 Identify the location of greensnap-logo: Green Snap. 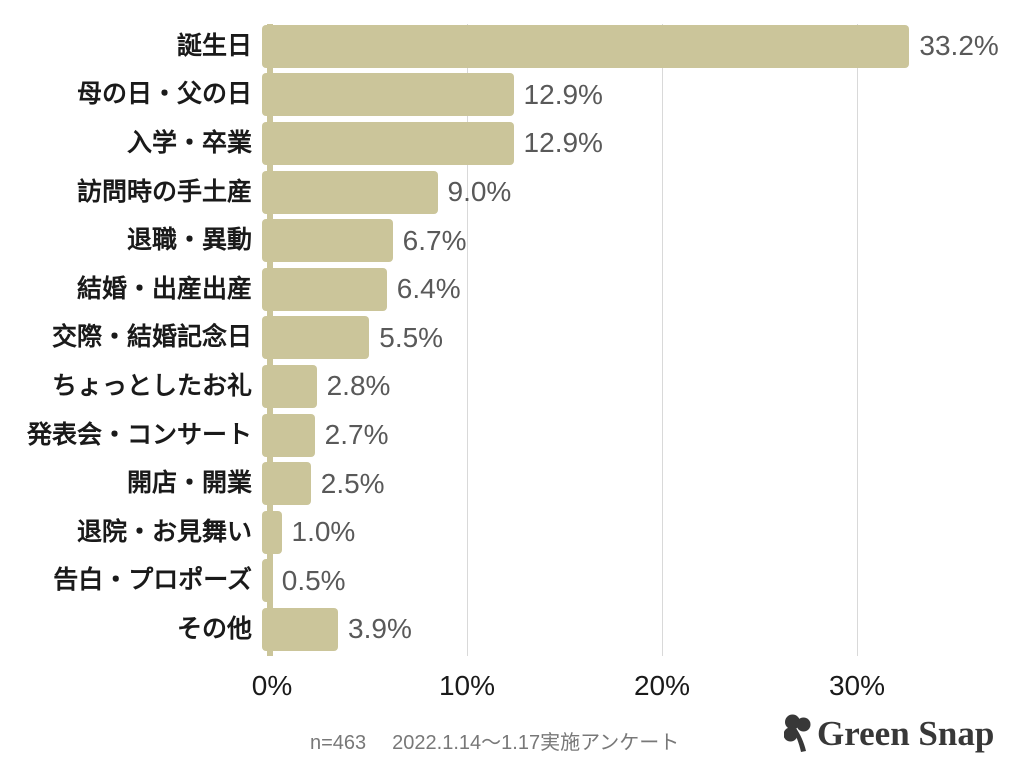
(889, 733).